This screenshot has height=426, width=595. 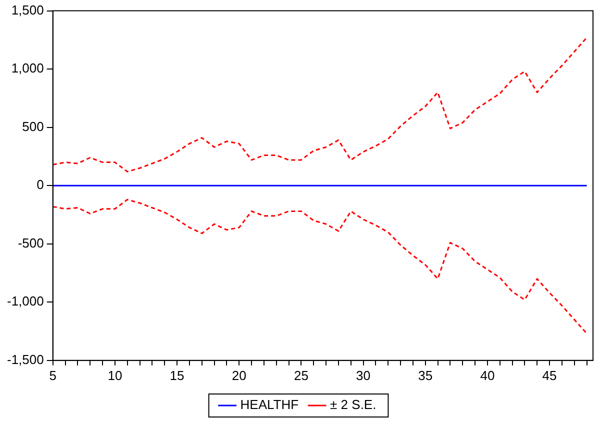 What do you see at coordinates (52, 375) in the screenshot?
I see `x-tick-label: 5` at bounding box center [52, 375].